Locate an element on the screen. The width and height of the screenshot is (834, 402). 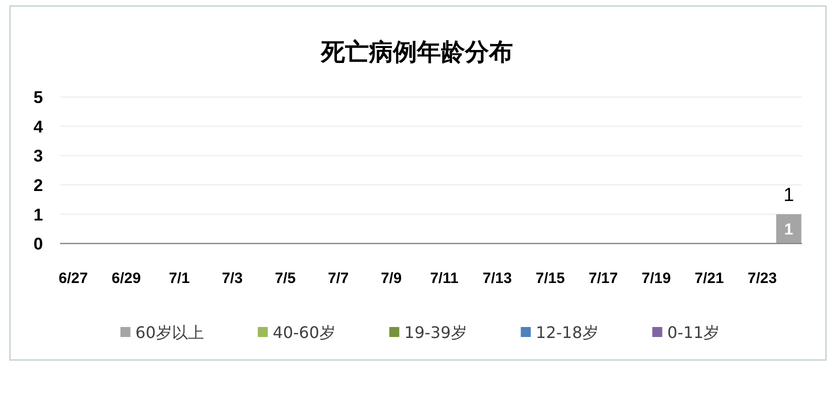
title: 死亡病例年龄分布 is located at coordinates (417, 52).